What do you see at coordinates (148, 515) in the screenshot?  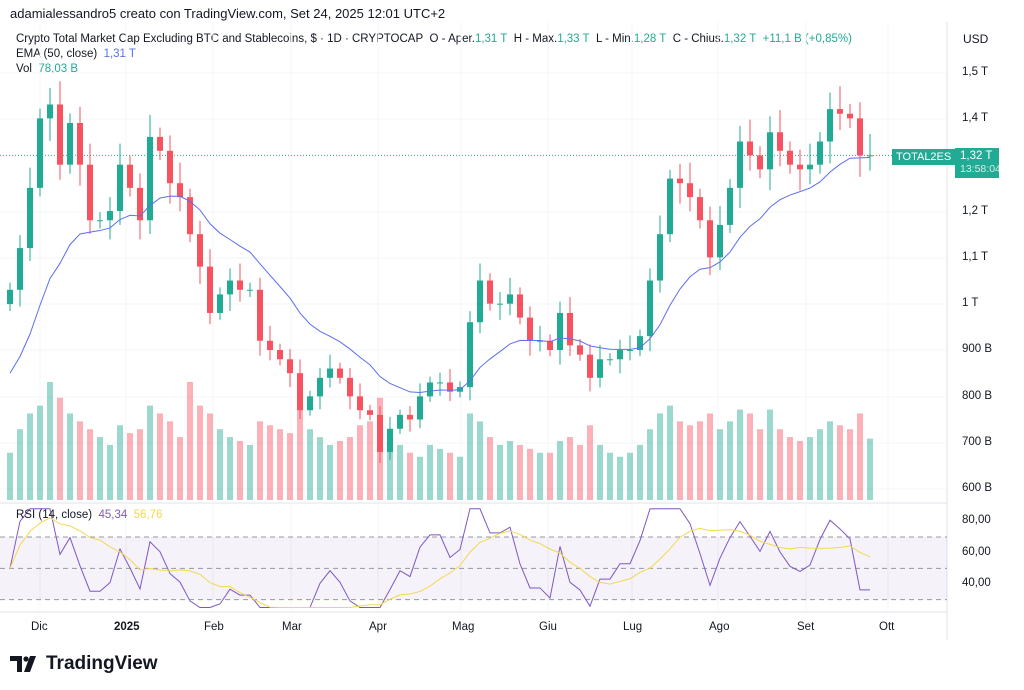 I see `rsi-ma-value: 56,76` at bounding box center [148, 515].